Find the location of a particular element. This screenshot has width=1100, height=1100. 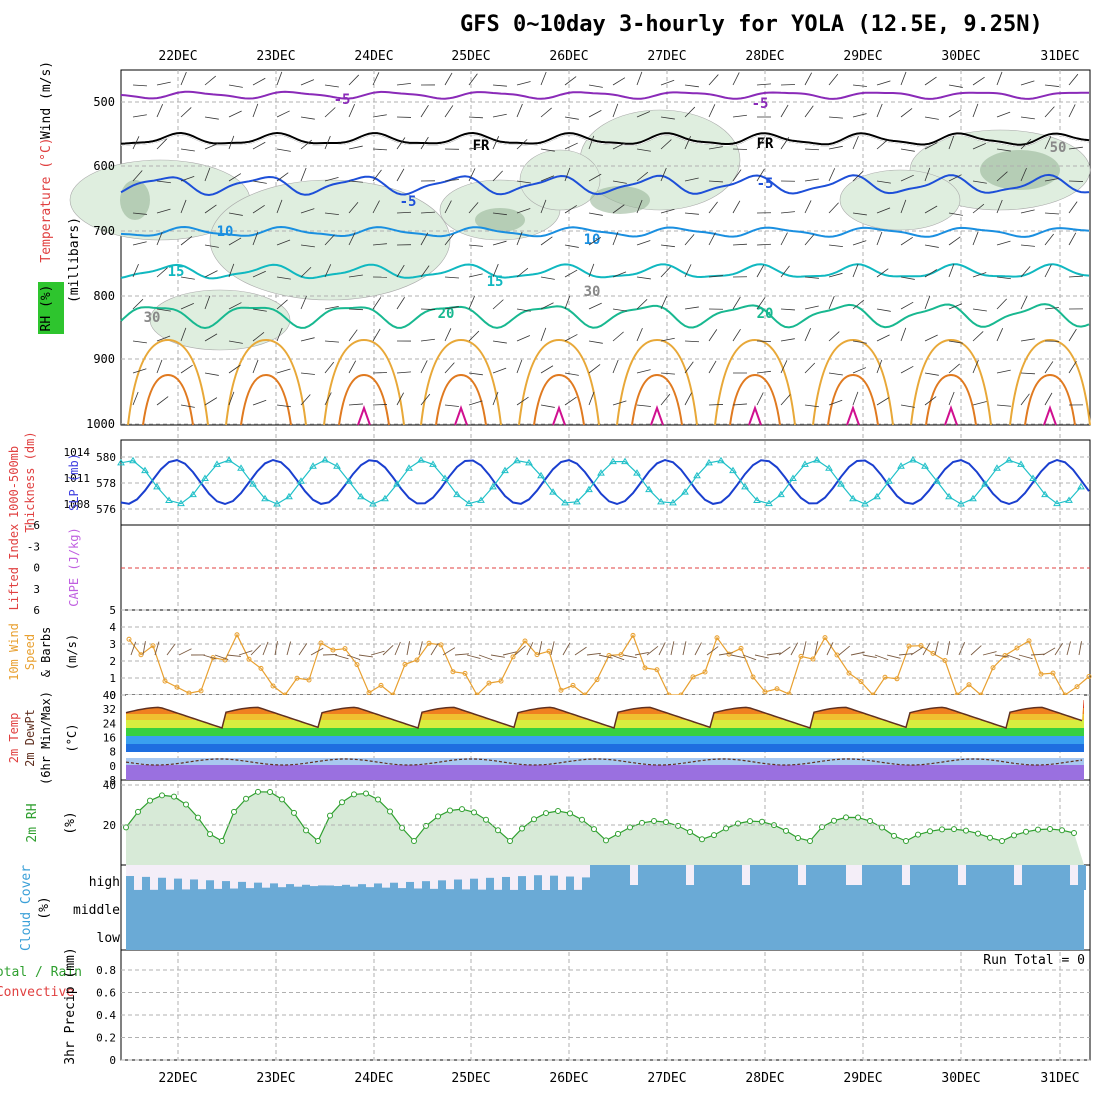

wind-tick: 3 is located at coordinates (112, 644).